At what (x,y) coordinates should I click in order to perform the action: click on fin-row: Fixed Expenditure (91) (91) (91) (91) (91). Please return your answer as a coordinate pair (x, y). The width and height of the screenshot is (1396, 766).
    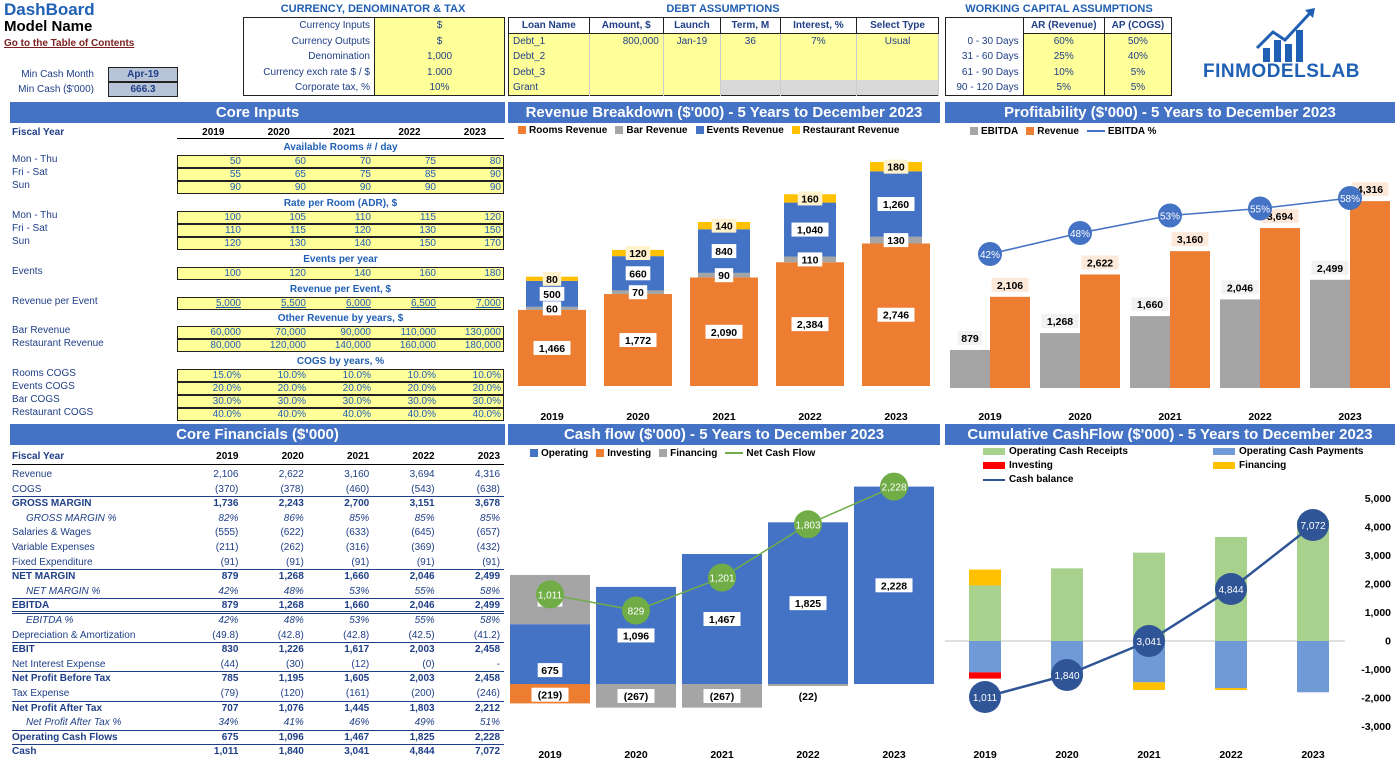
    Looking at the image, I should click on (258, 563).